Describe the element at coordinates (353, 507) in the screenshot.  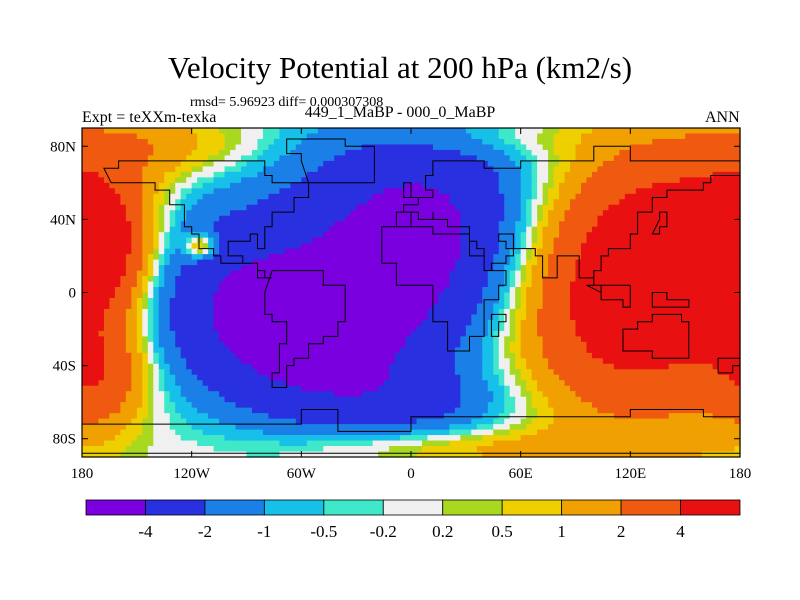
I see `colorbar-box` at that location.